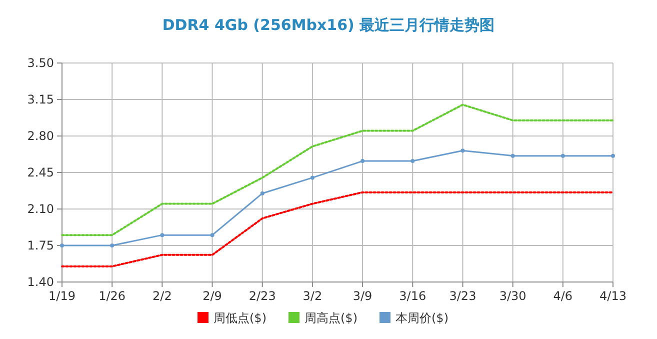 The width and height of the screenshot is (657, 339). Describe the element at coordinates (240, 318) in the screenshot. I see `legend-label: 周低点($)` at that location.